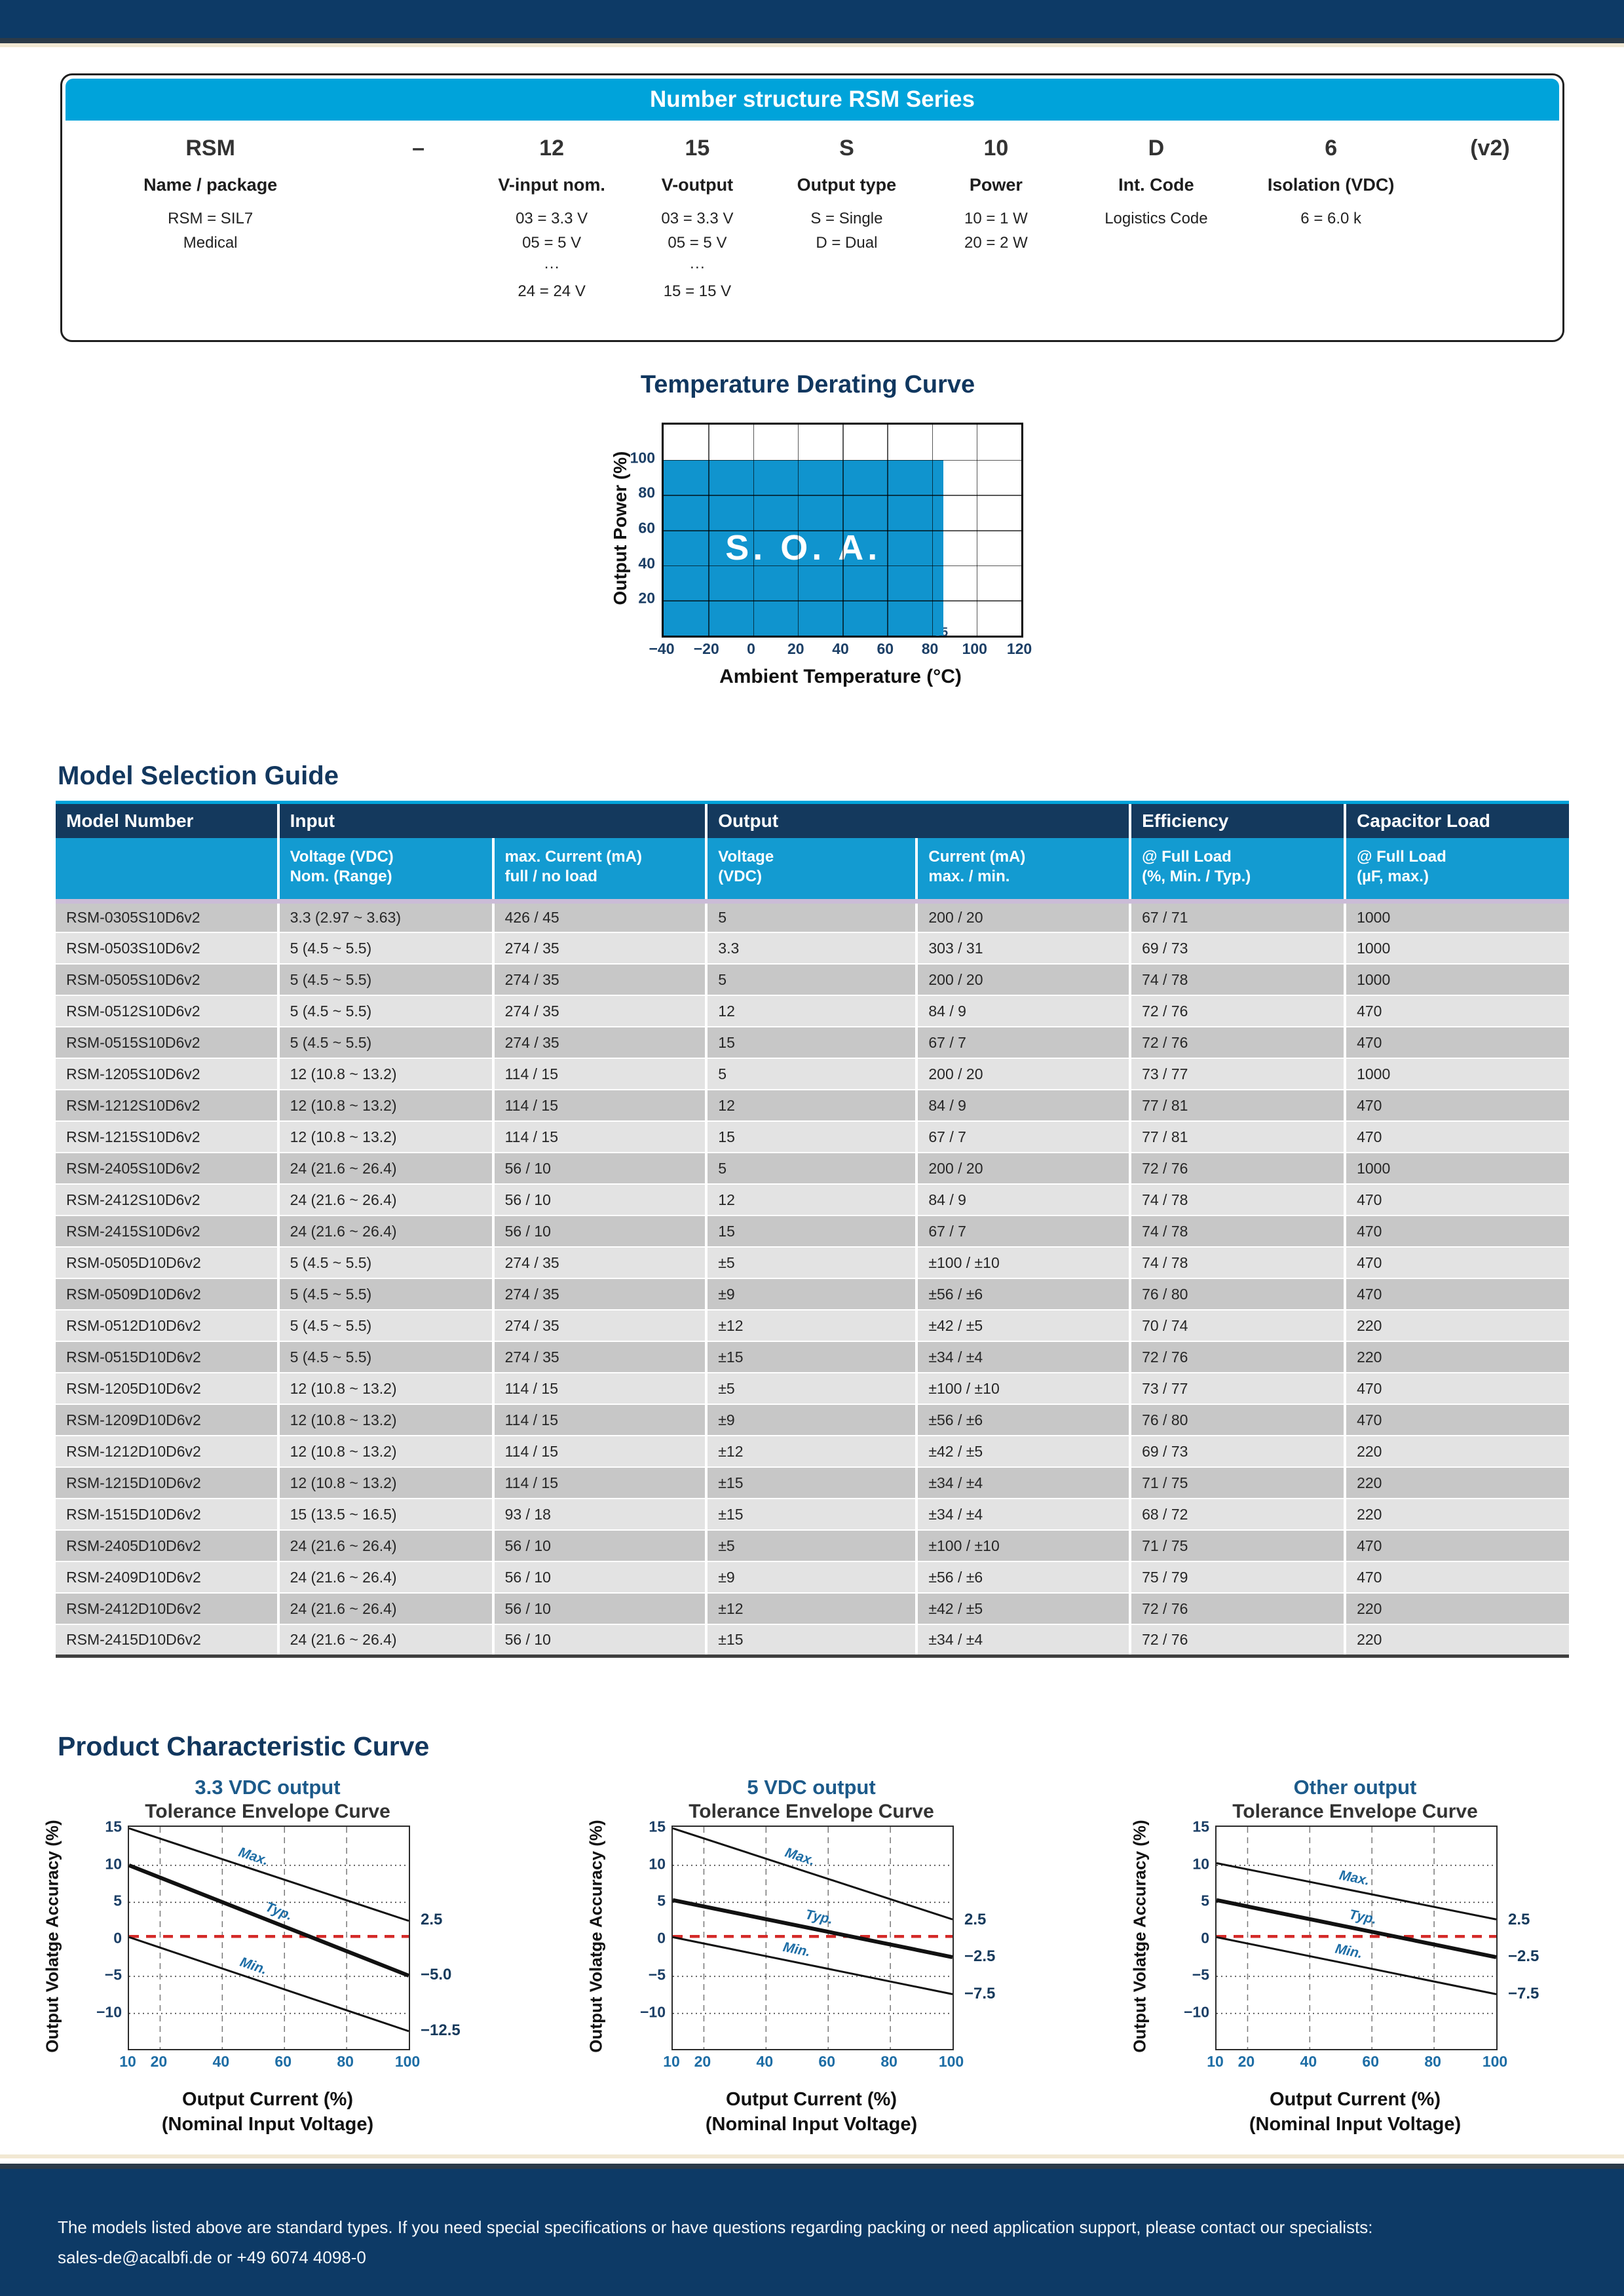  I want to click on model-cell: RSM-1515D10D6v2, so click(168, 1515).